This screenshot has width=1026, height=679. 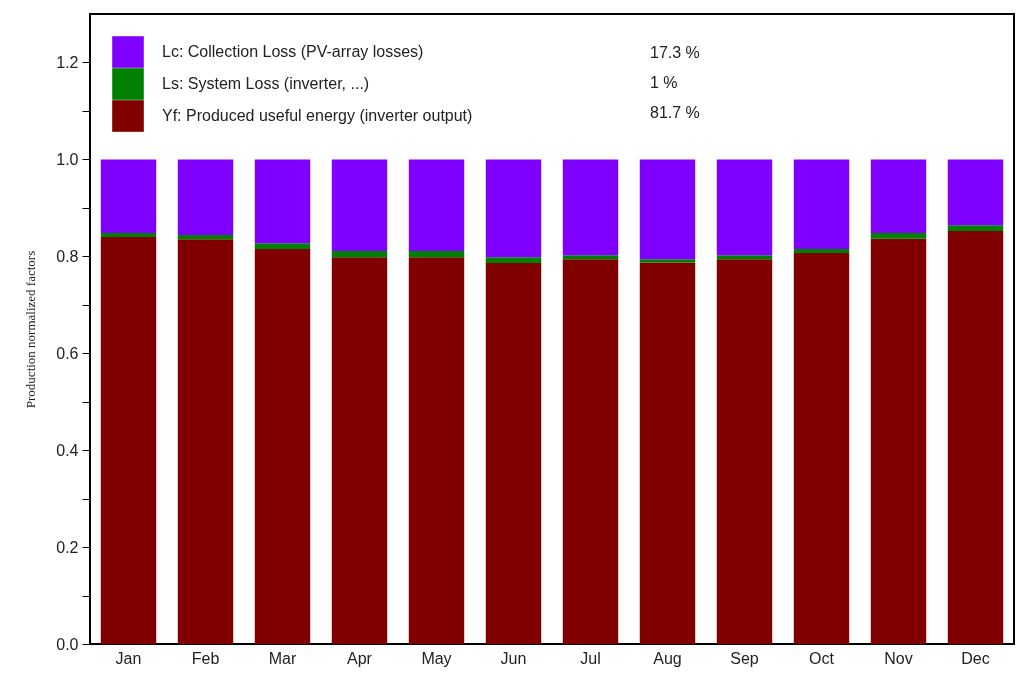 What do you see at coordinates (664, 82) in the screenshot?
I see `annotation: 1 %` at bounding box center [664, 82].